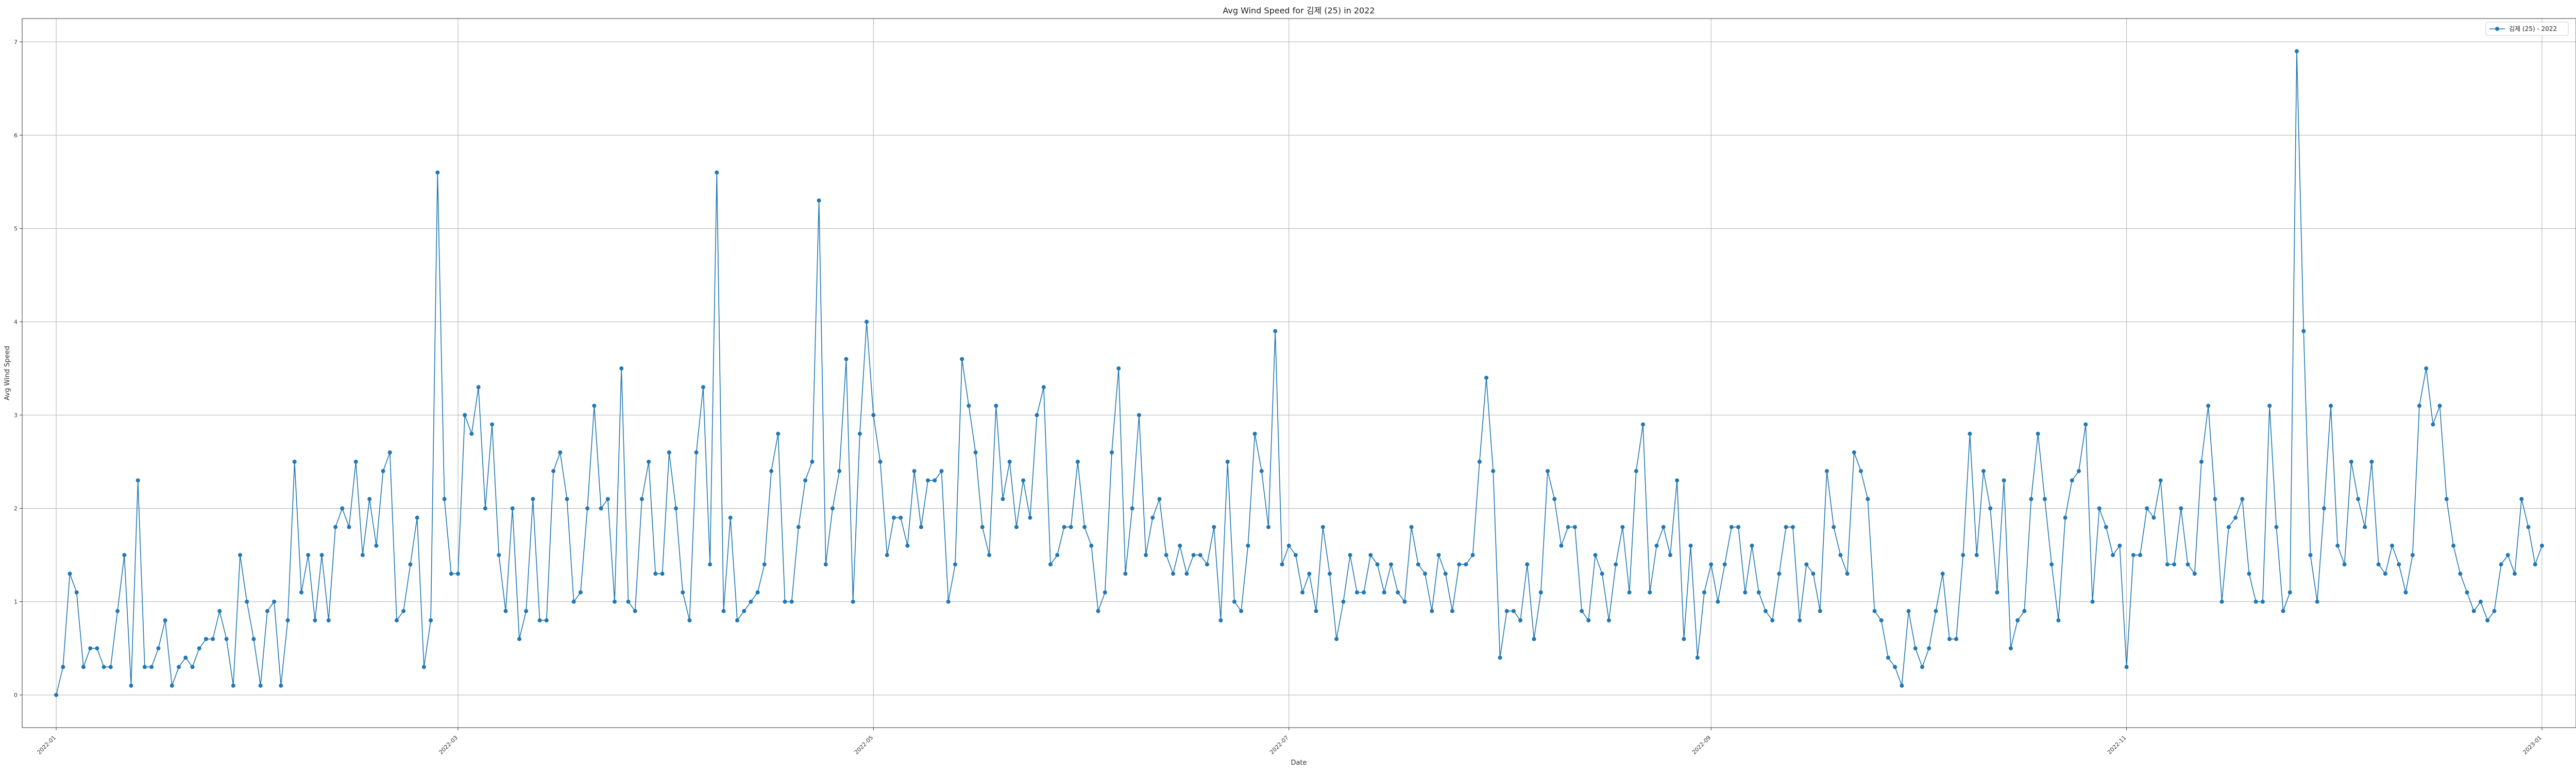 This screenshot has width=2576, height=773. Describe the element at coordinates (8, 373) in the screenshot. I see `y-axis-label: Avg Wind Speed` at that location.